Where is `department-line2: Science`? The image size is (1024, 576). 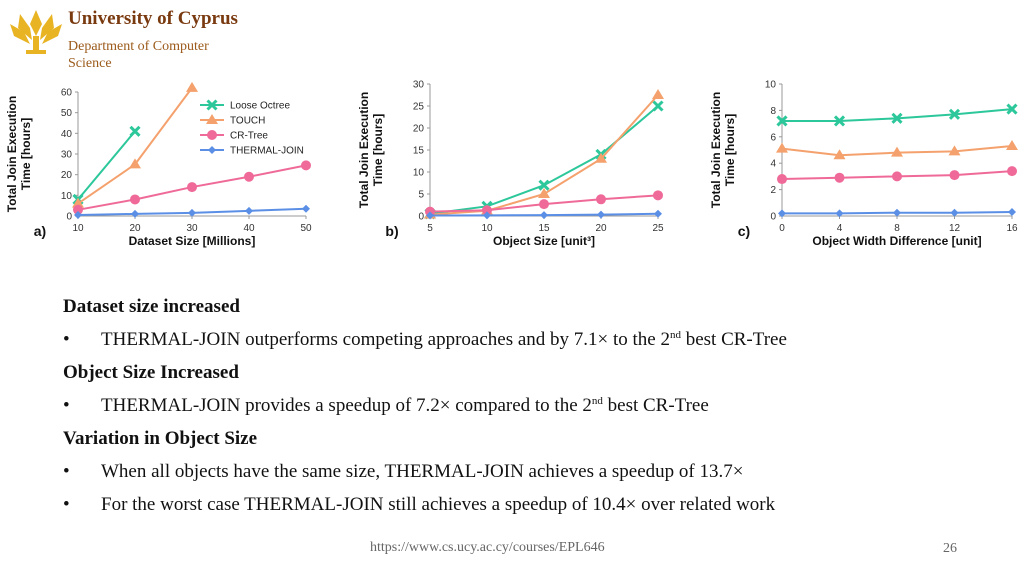 department-line2: Science is located at coordinates (90, 63).